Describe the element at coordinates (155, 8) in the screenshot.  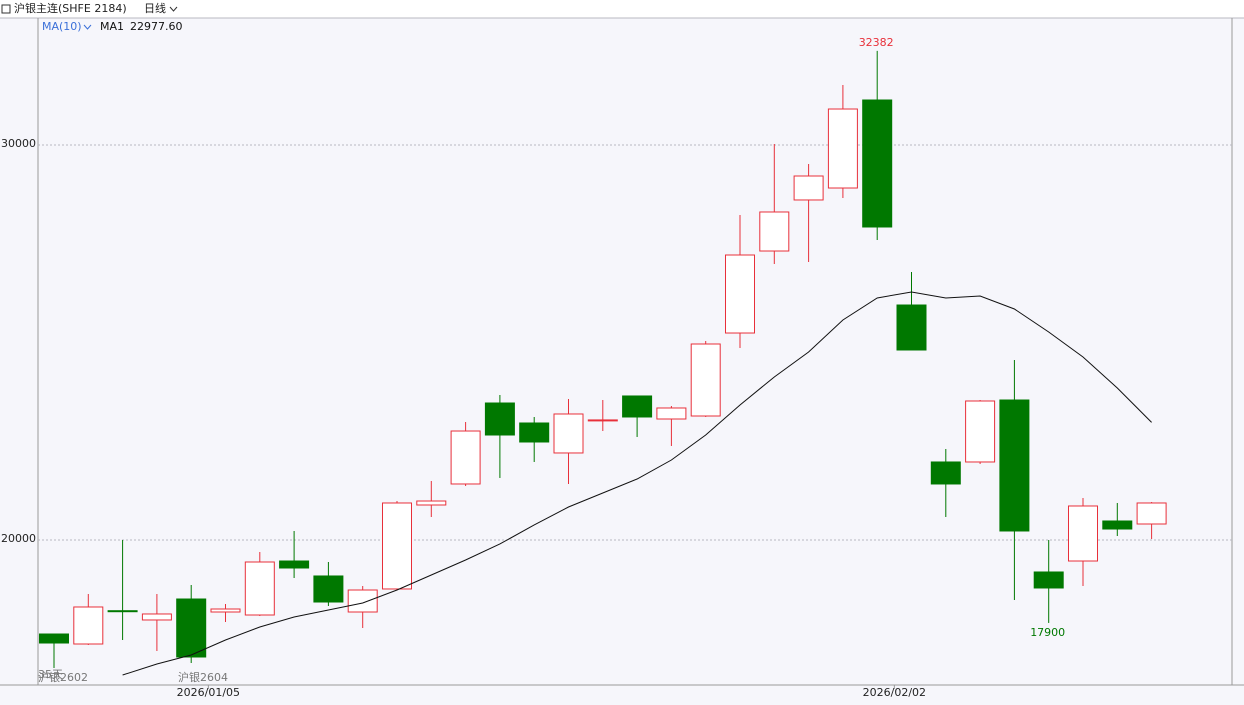
I see `period-selector: 日线` at that location.